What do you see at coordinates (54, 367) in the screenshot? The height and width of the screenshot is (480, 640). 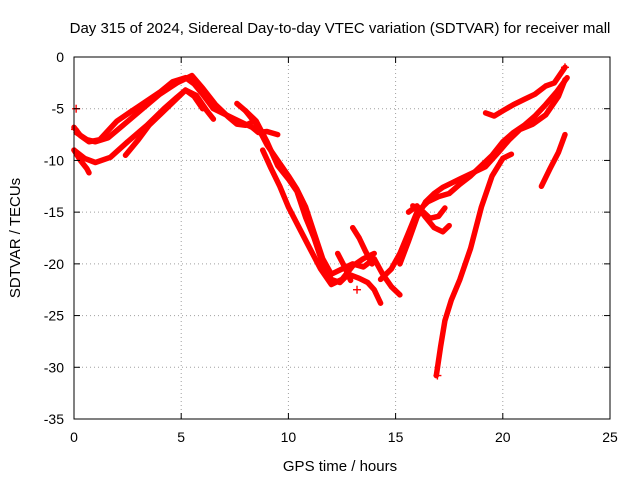 I see `y-tick-label: -30` at bounding box center [54, 367].